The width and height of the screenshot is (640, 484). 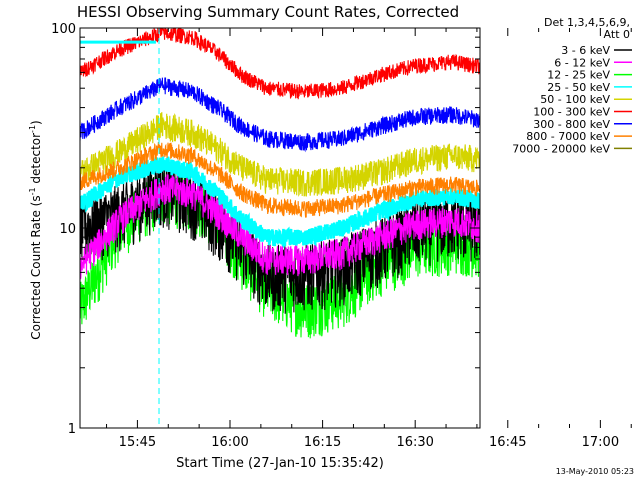 I want to click on x-tick-label-2: 16:15, so click(x=322, y=442).